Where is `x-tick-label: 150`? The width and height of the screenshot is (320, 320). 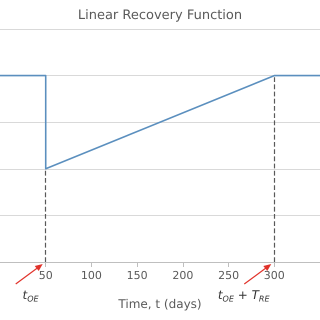 x-tick-label: 150 is located at coordinates (137, 275).